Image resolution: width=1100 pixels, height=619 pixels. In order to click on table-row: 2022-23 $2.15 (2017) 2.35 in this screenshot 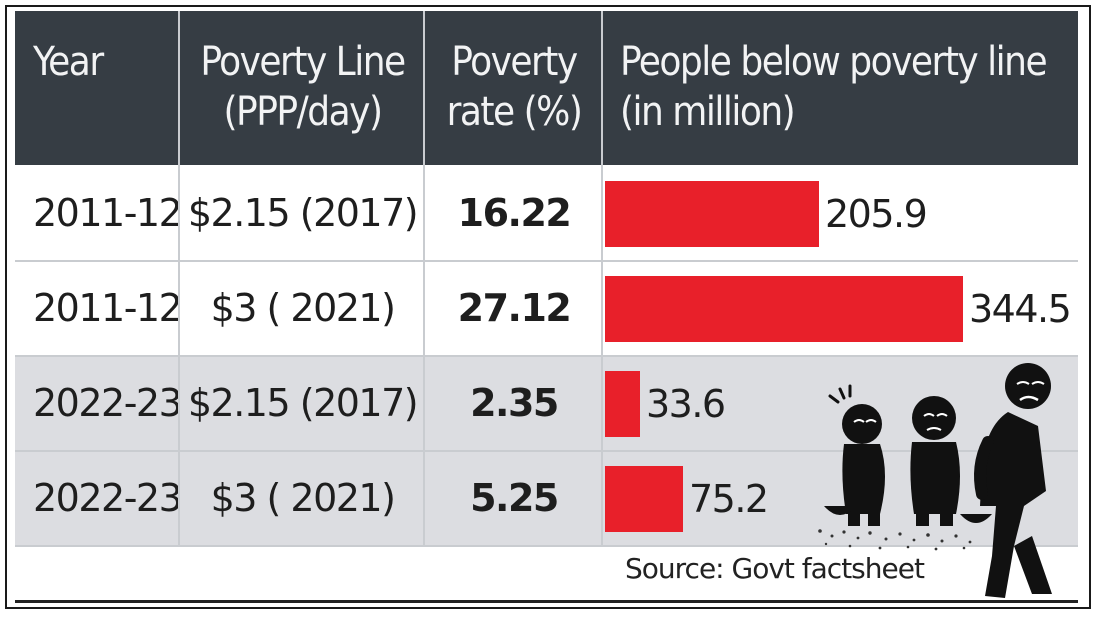, I will do `click(546, 403)`.